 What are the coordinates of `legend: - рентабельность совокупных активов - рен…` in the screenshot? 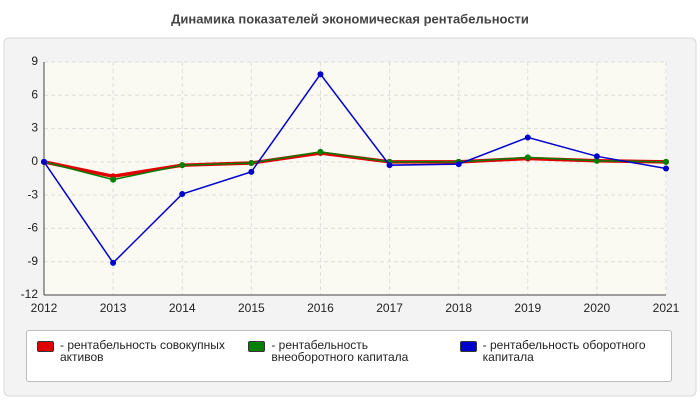 It's located at (349, 356).